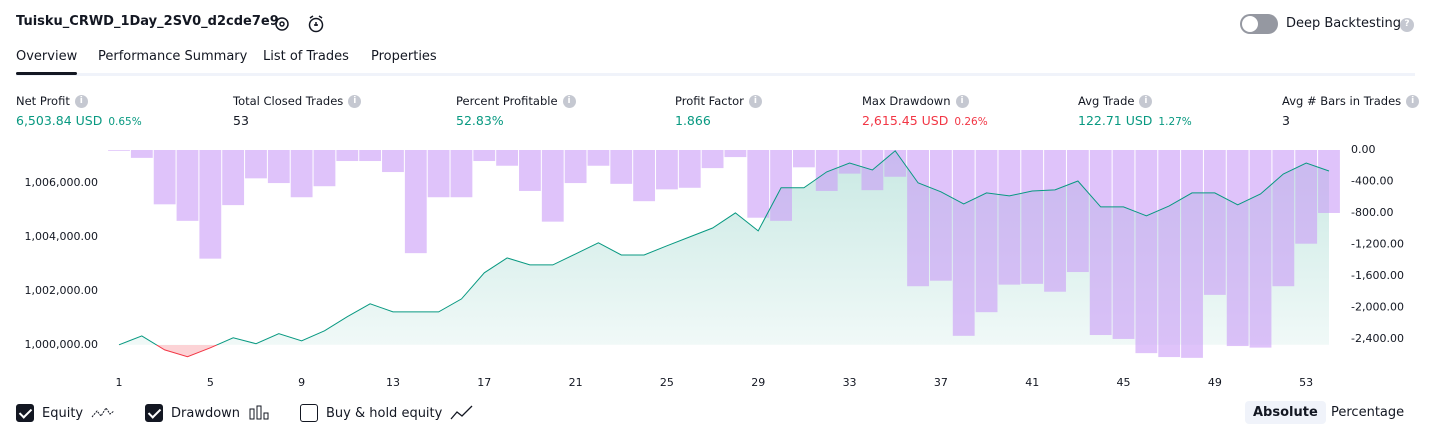 Image resolution: width=1431 pixels, height=438 pixels. Describe the element at coordinates (576, 382) in the screenshot. I see `x-tick-label: 21` at that location.